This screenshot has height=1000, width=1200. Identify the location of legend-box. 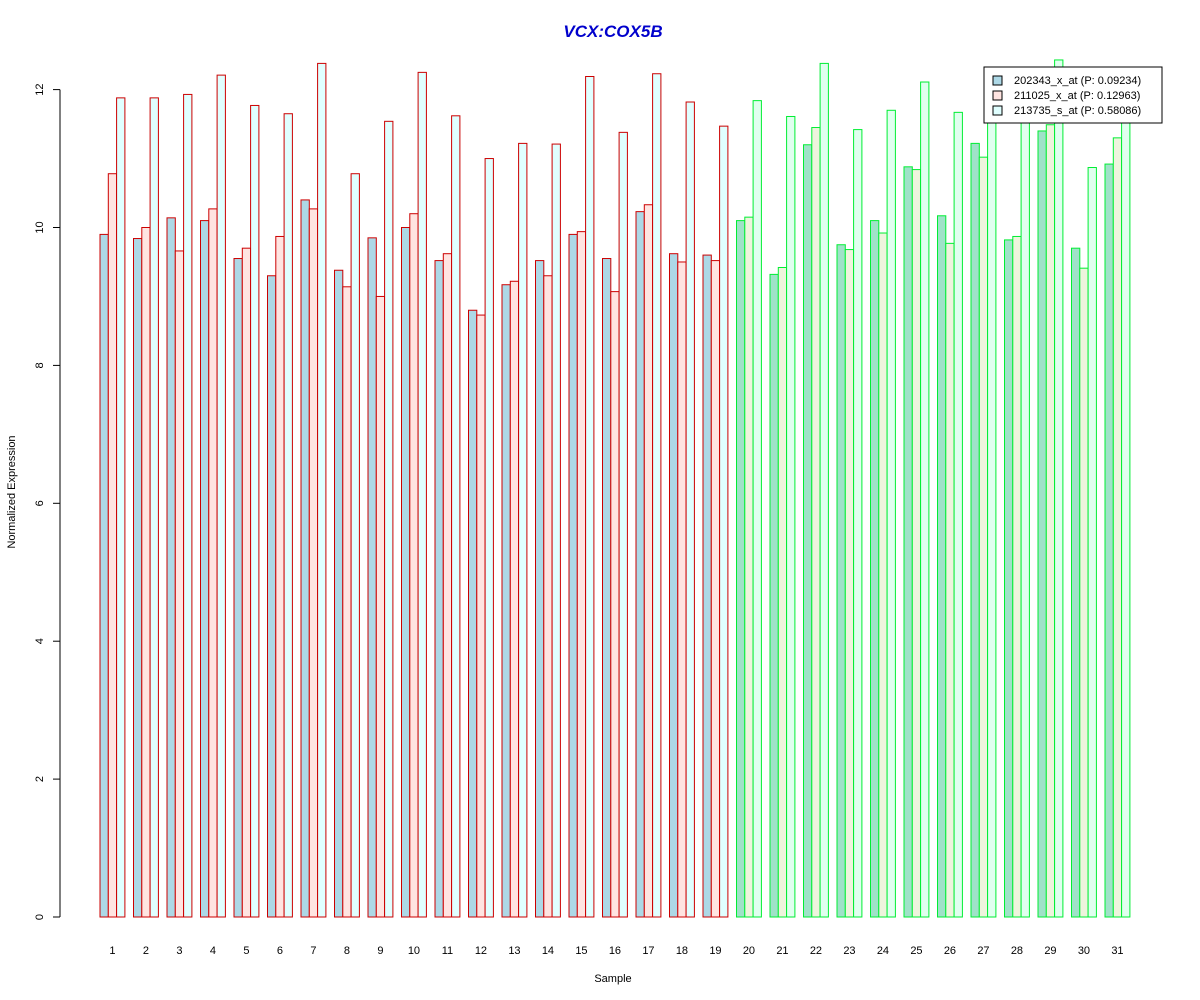
(1073, 95).